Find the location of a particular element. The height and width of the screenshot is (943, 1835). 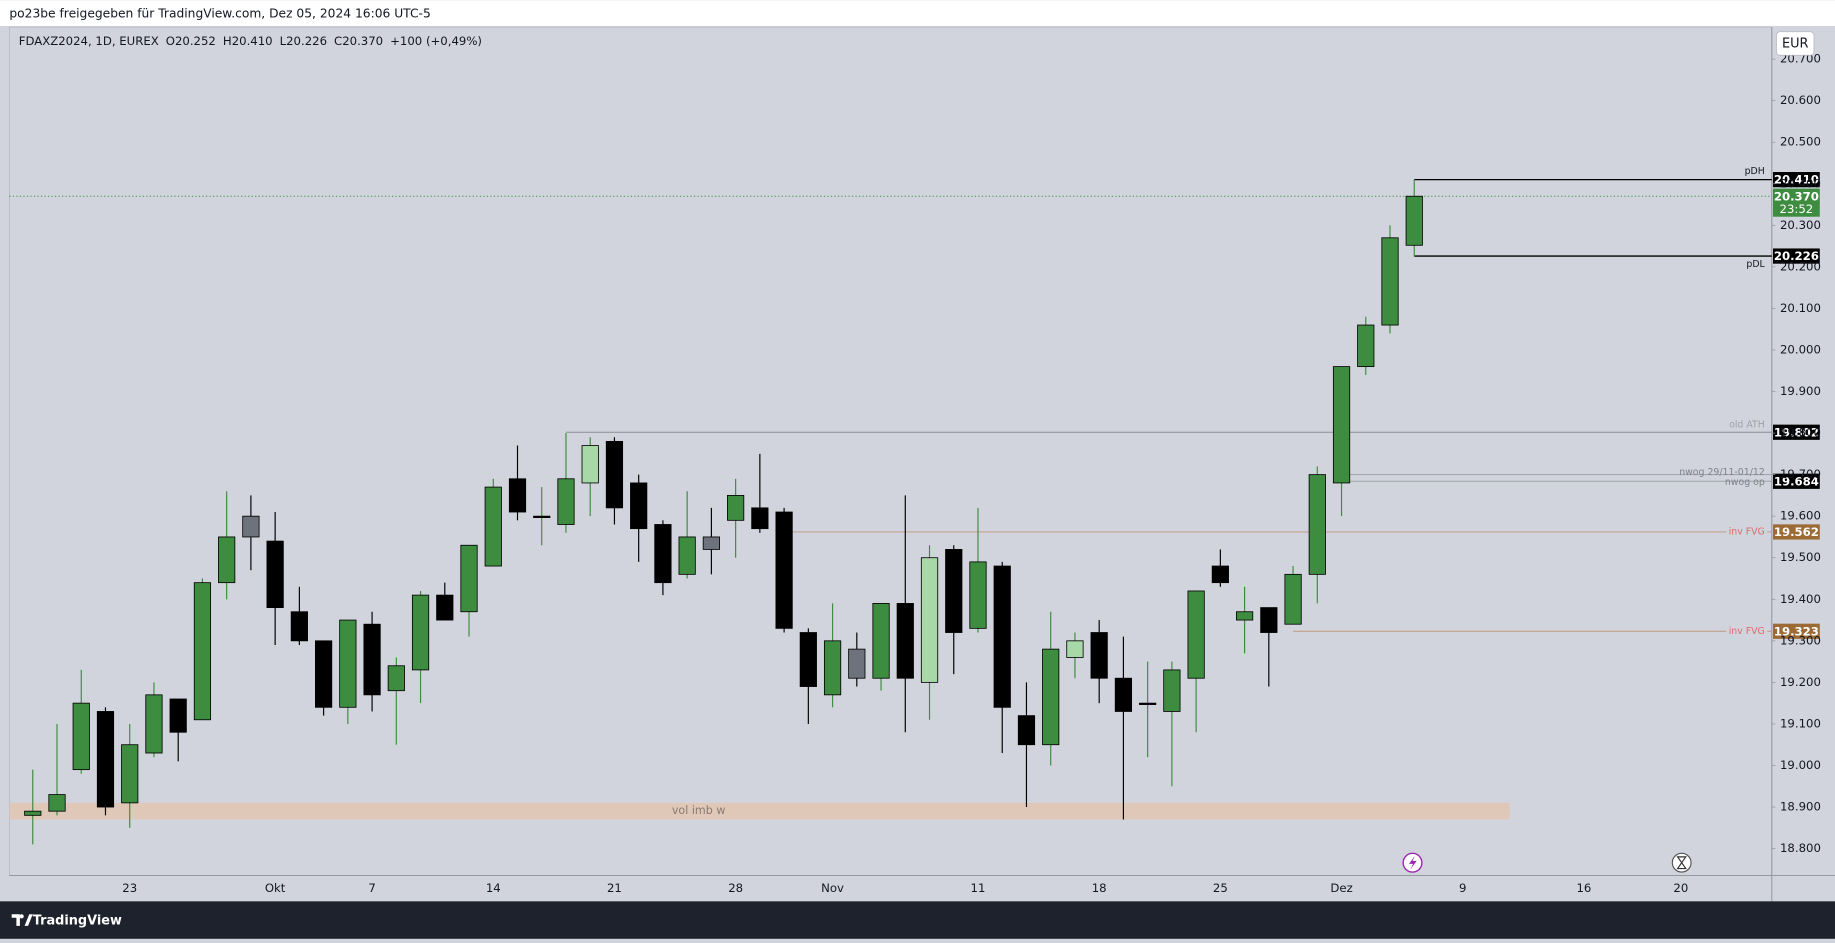

lightning-glyph is located at coordinates (1413, 862).